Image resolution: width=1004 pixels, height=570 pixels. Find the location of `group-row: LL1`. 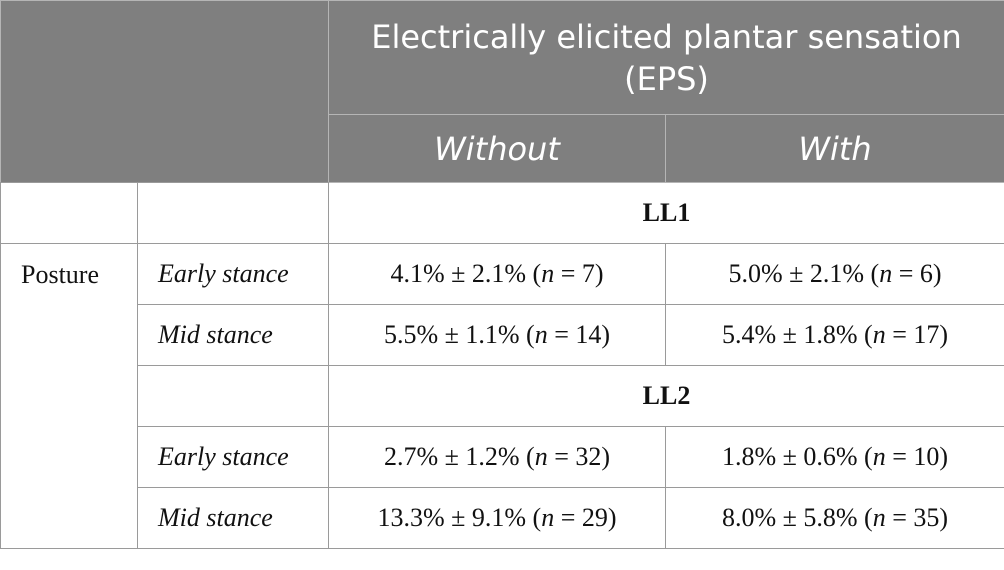

group-row: LL1 is located at coordinates (502, 213).